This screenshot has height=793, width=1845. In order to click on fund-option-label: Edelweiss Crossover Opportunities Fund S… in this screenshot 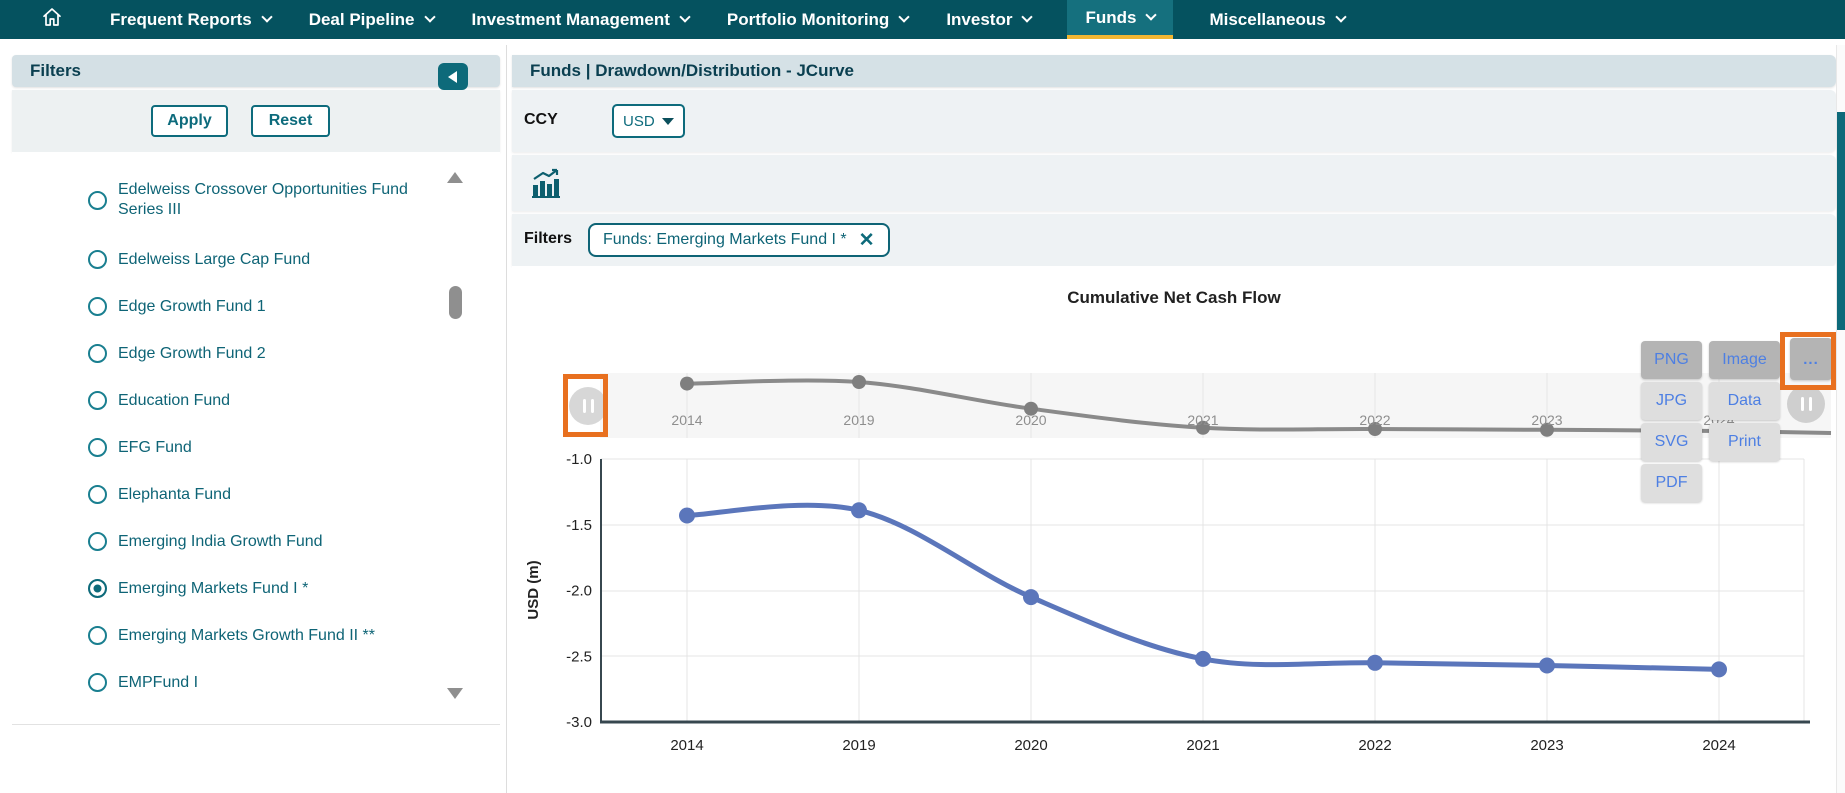, I will do `click(263, 199)`.